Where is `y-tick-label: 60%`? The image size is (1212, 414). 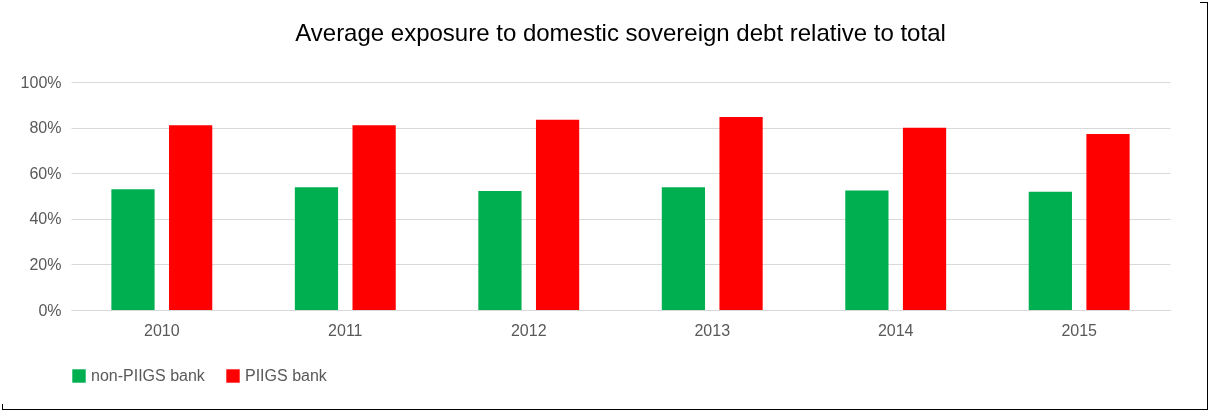 y-tick-label: 60% is located at coordinates (45, 173).